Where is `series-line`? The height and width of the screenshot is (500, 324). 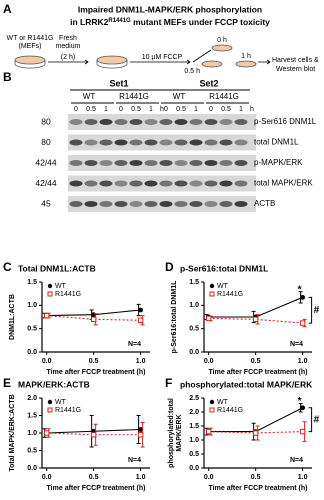
series-line is located at coordinates (255, 307).